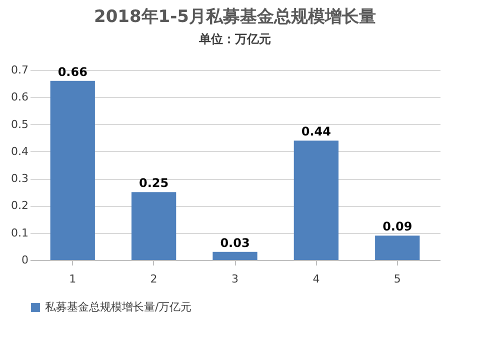 This screenshot has width=480, height=342. Describe the element at coordinates (19, 124) in the screenshot. I see `y-tick-label: 0.5` at that location.